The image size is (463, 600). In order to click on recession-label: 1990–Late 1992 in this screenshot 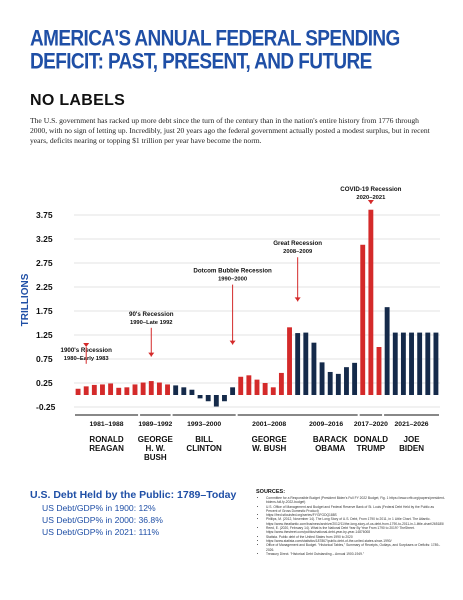, I will do `click(151, 323)`.